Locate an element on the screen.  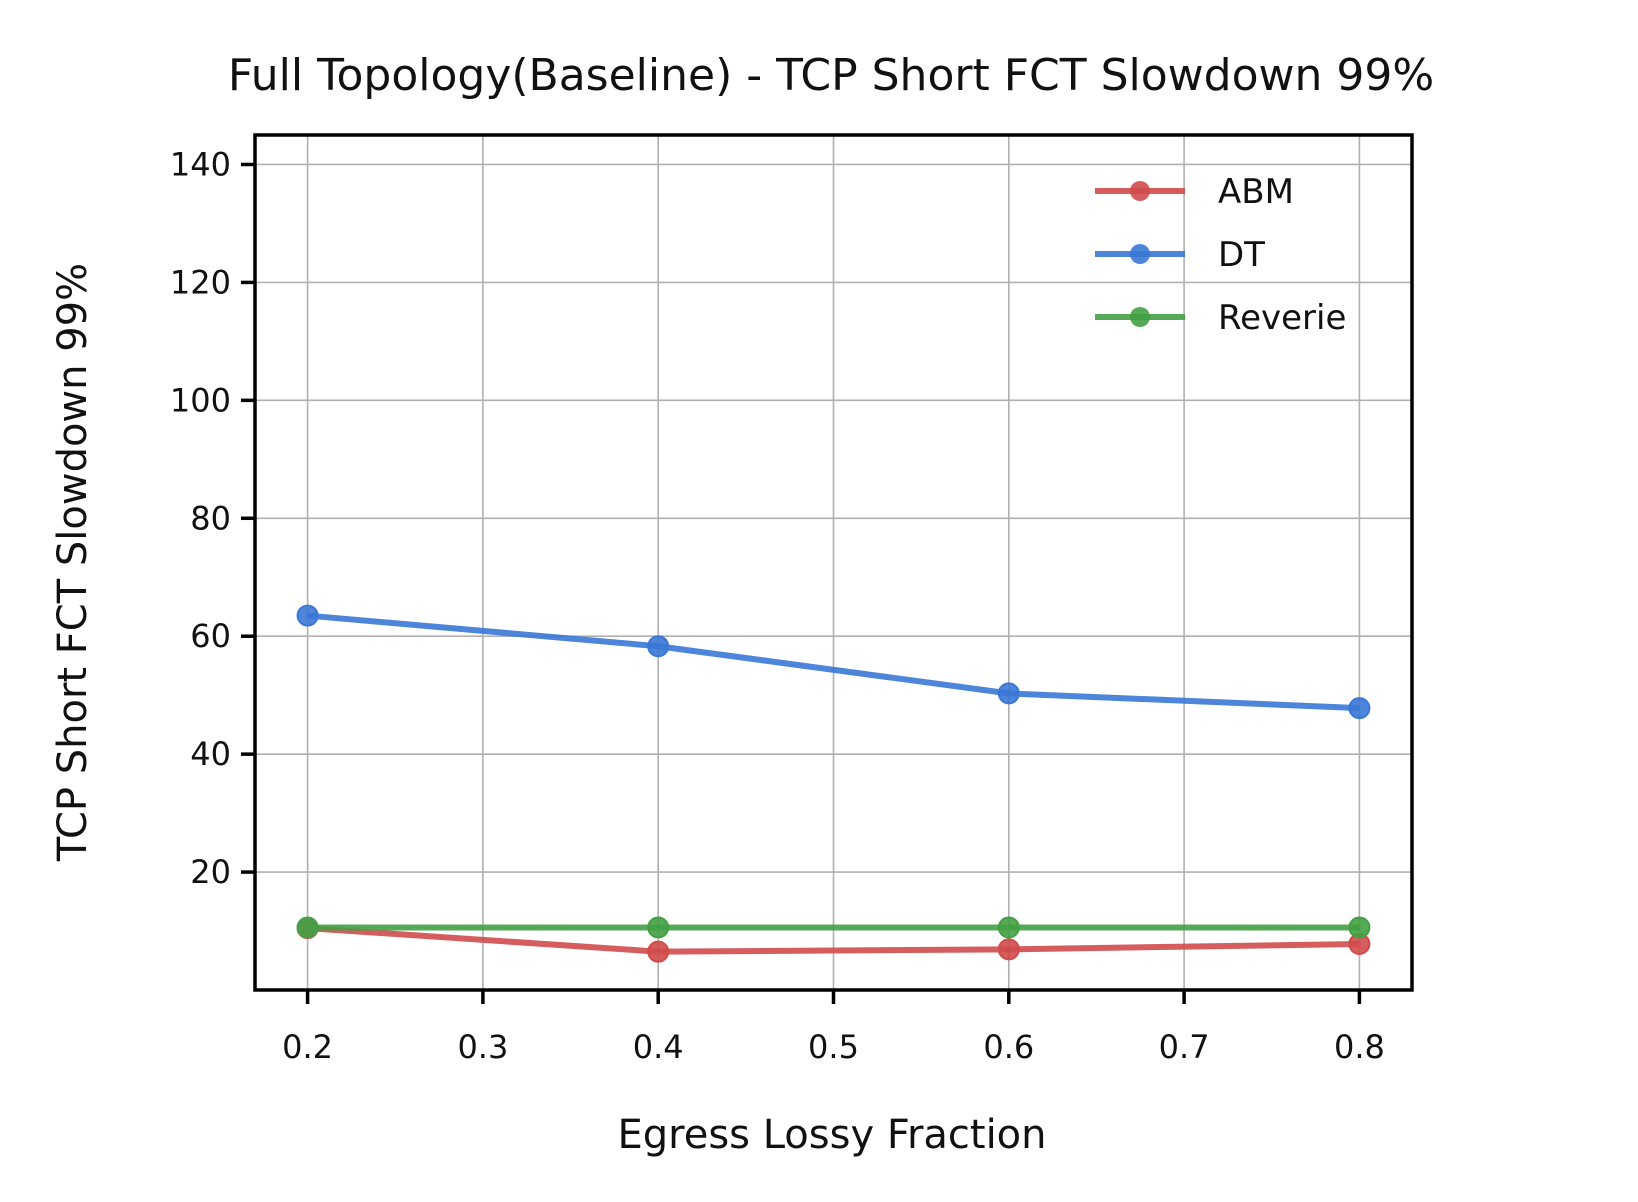
legend: ABM DT Reverie is located at coordinates (1220, 255).